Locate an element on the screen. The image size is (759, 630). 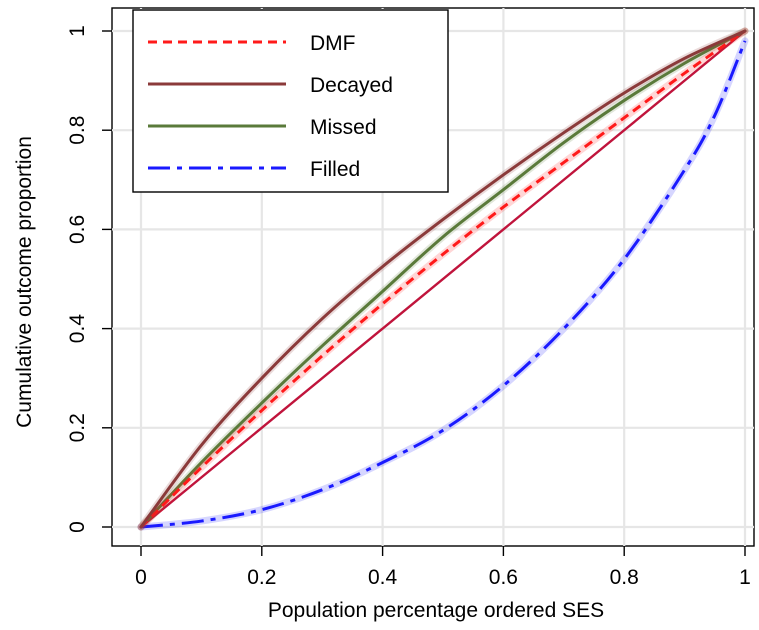
x-tick-label: 0.6 is located at coordinates (503, 577).